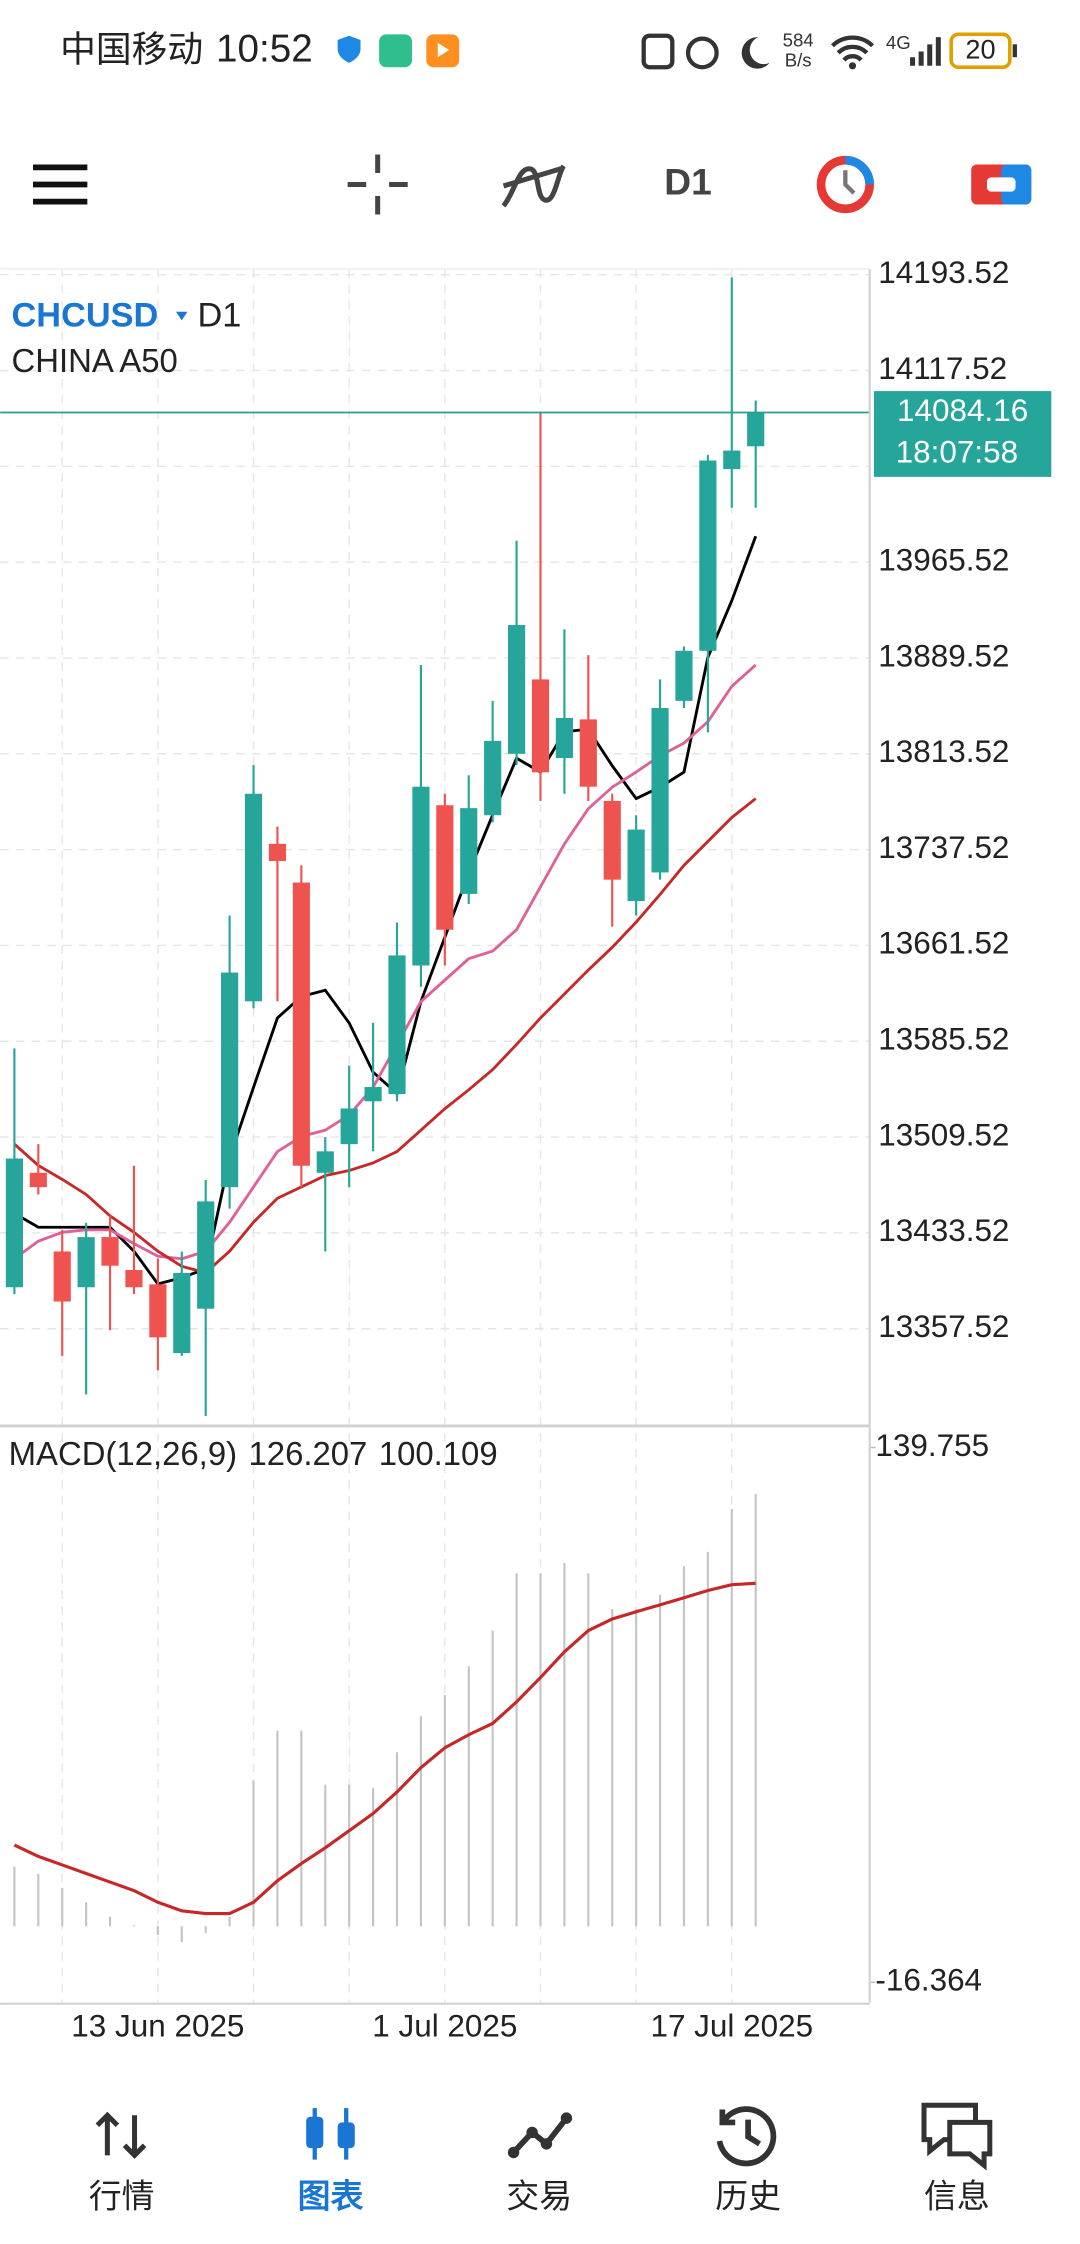 This screenshot has width=1080, height=2244. What do you see at coordinates (443, 50) in the screenshot?
I see `play-glyph` at bounding box center [443, 50].